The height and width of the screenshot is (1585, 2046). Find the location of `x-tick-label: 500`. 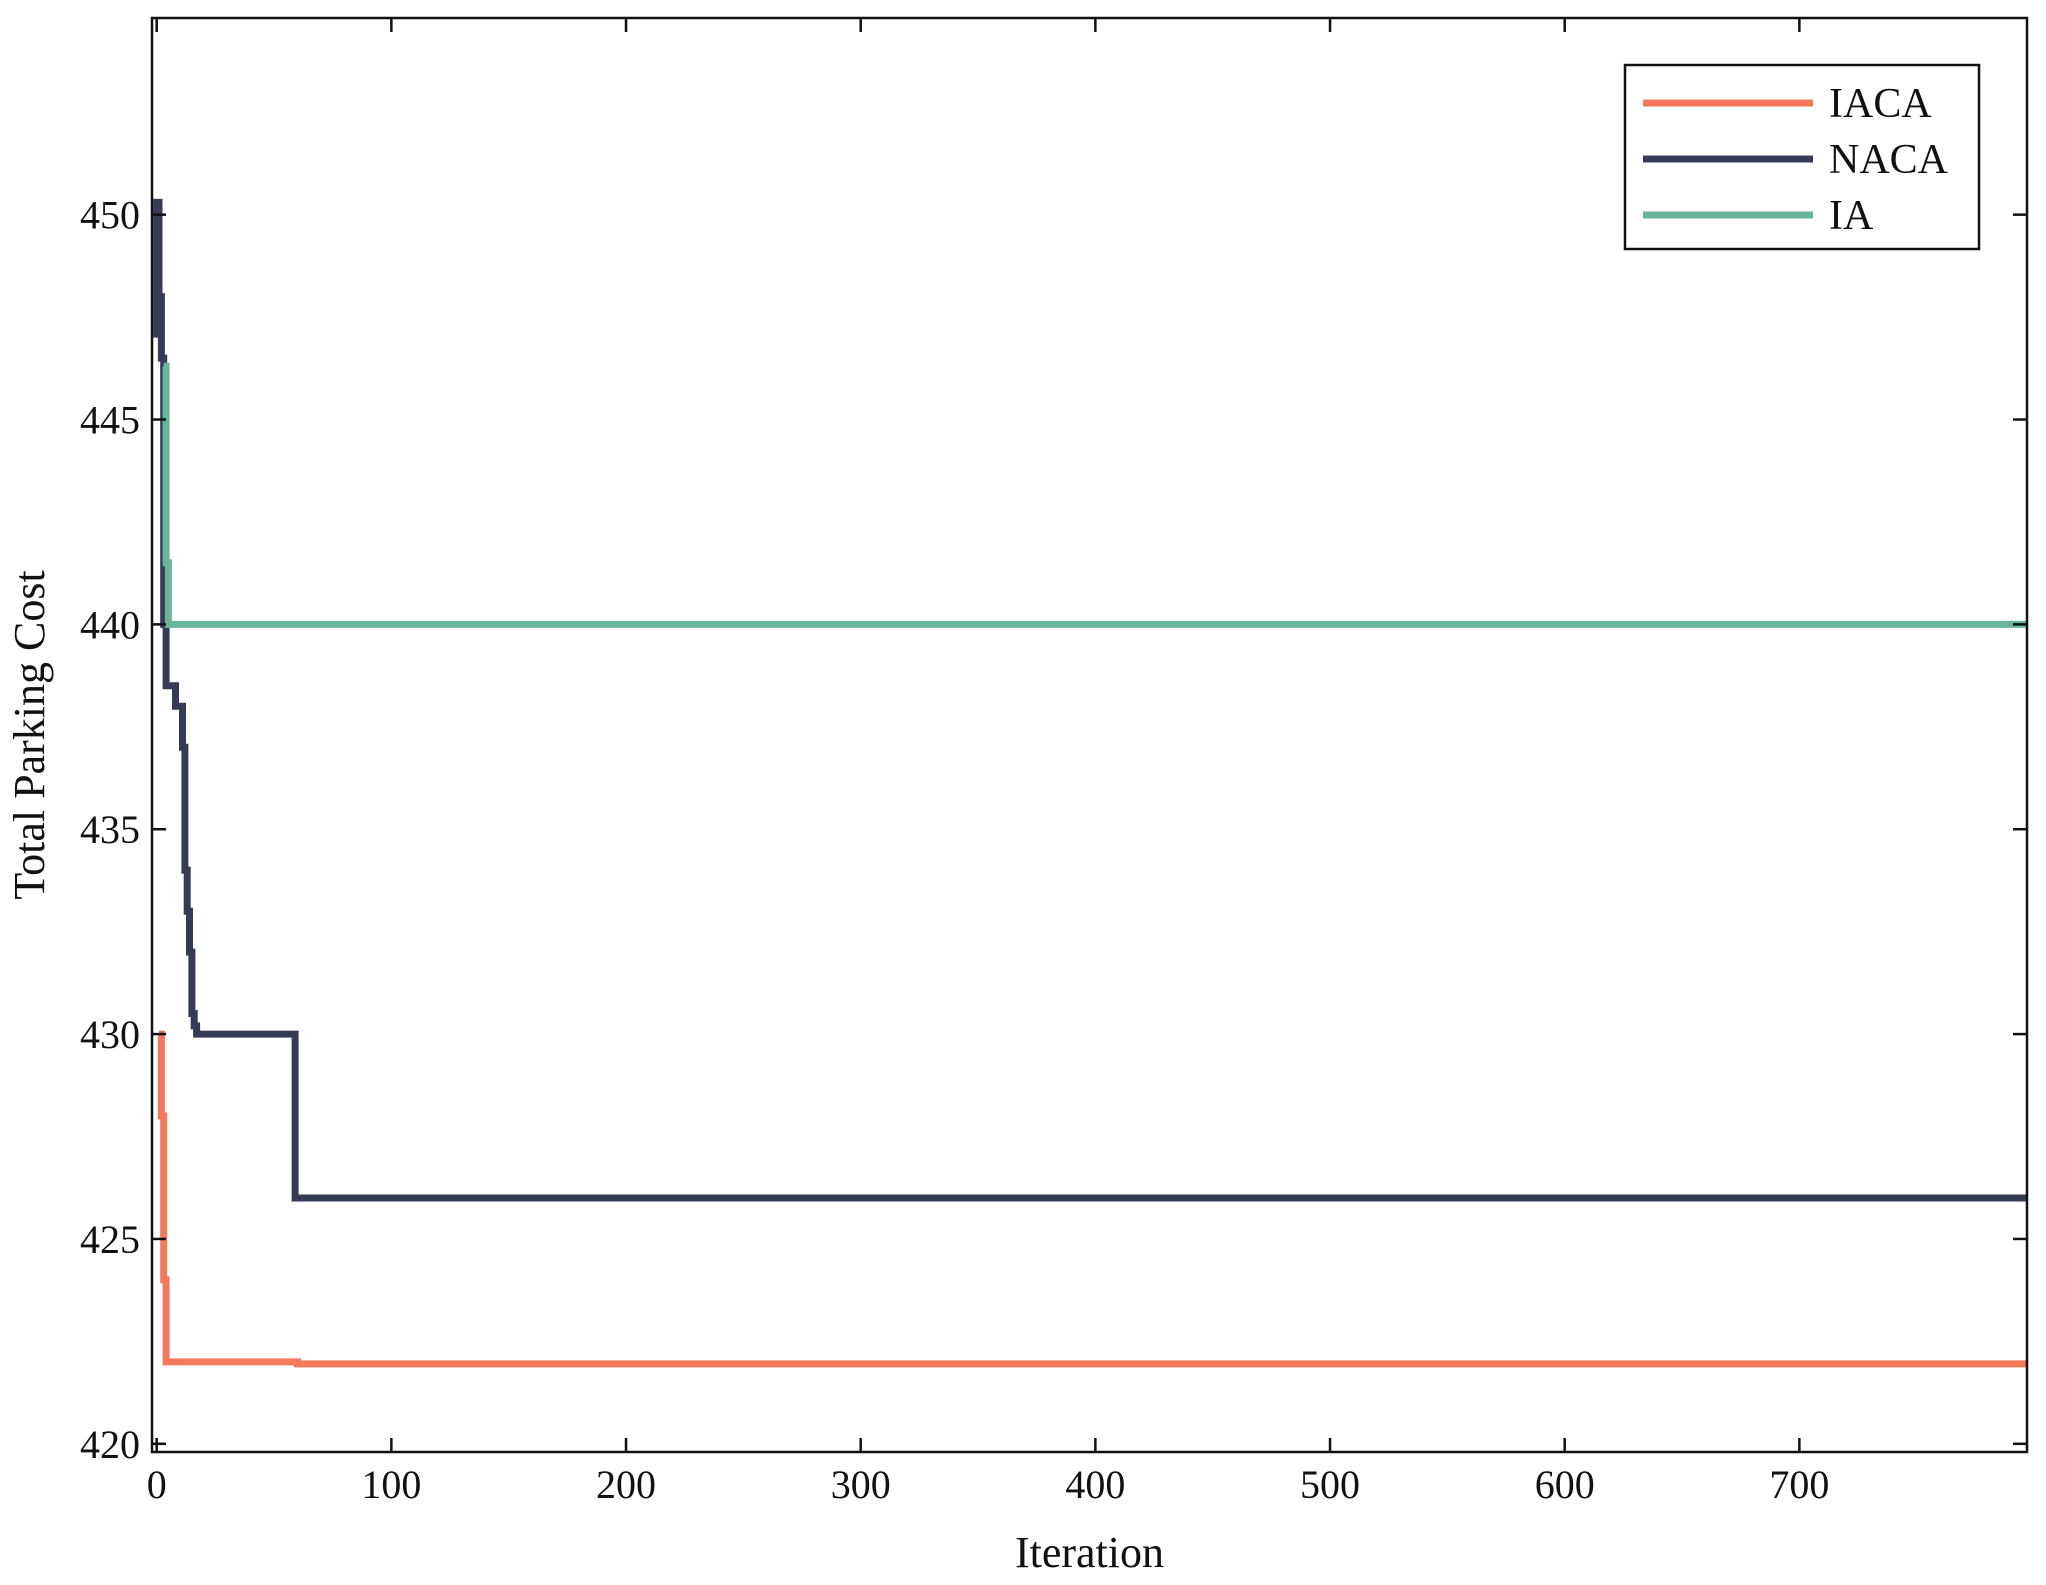

x-tick-label: 500 is located at coordinates (1330, 1484).